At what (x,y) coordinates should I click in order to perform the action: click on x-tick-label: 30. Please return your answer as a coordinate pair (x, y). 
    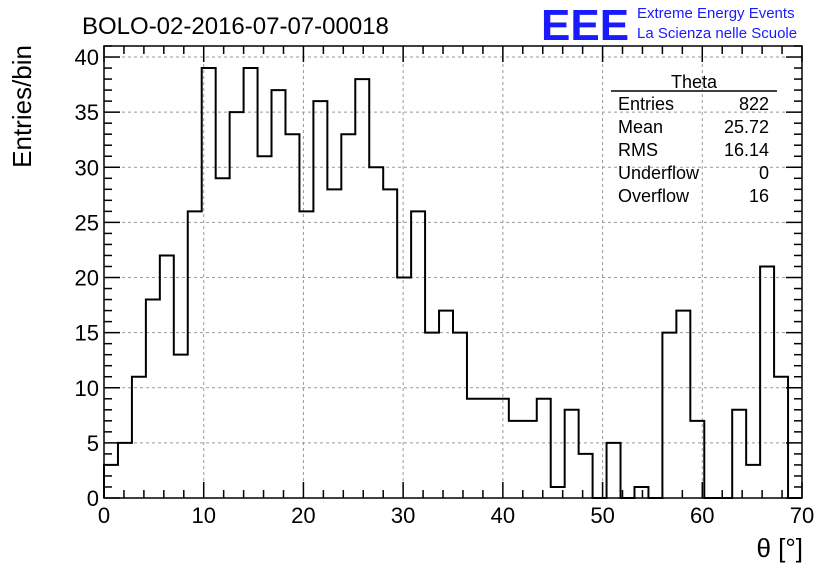
    Looking at the image, I should click on (403, 515).